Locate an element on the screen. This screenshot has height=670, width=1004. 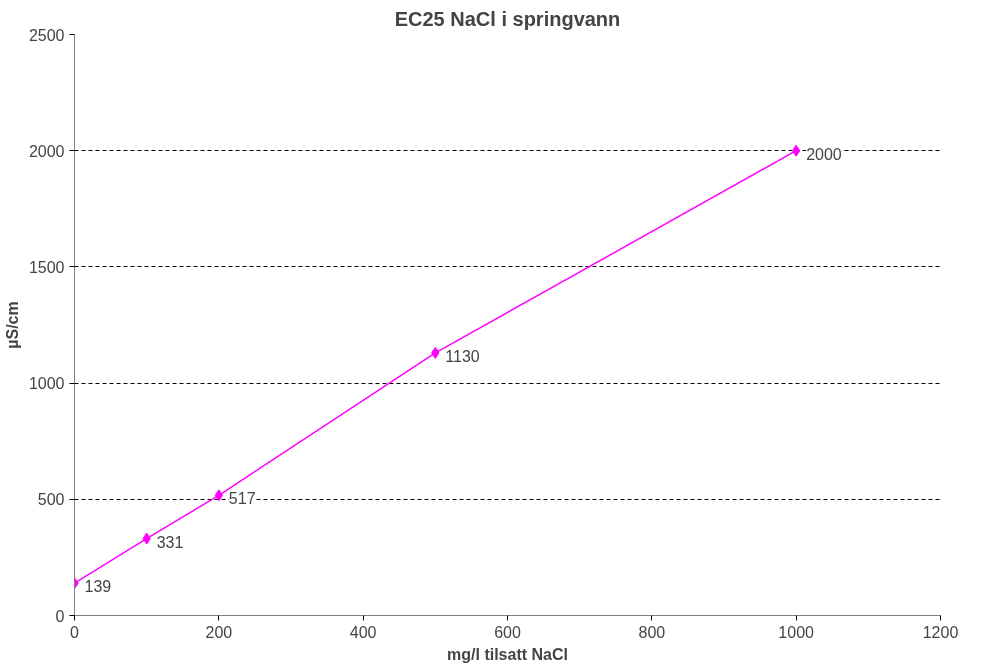
y-tick-label: 500 is located at coordinates (51, 500).